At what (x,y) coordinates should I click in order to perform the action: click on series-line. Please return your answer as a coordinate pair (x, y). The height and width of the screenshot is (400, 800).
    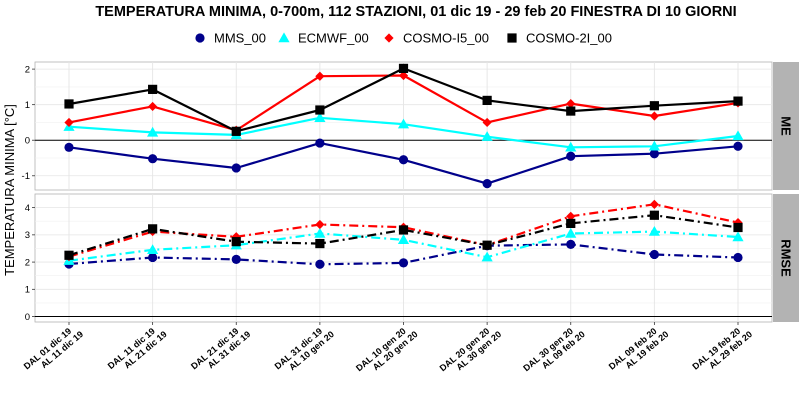
    Looking at the image, I should click on (403, 235).